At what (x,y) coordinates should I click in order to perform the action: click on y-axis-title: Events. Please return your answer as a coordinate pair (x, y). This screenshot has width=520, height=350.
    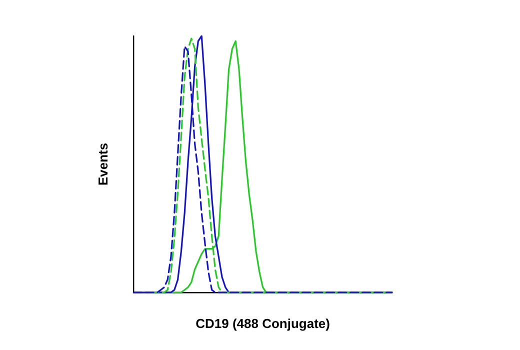
    Looking at the image, I should click on (102, 164).